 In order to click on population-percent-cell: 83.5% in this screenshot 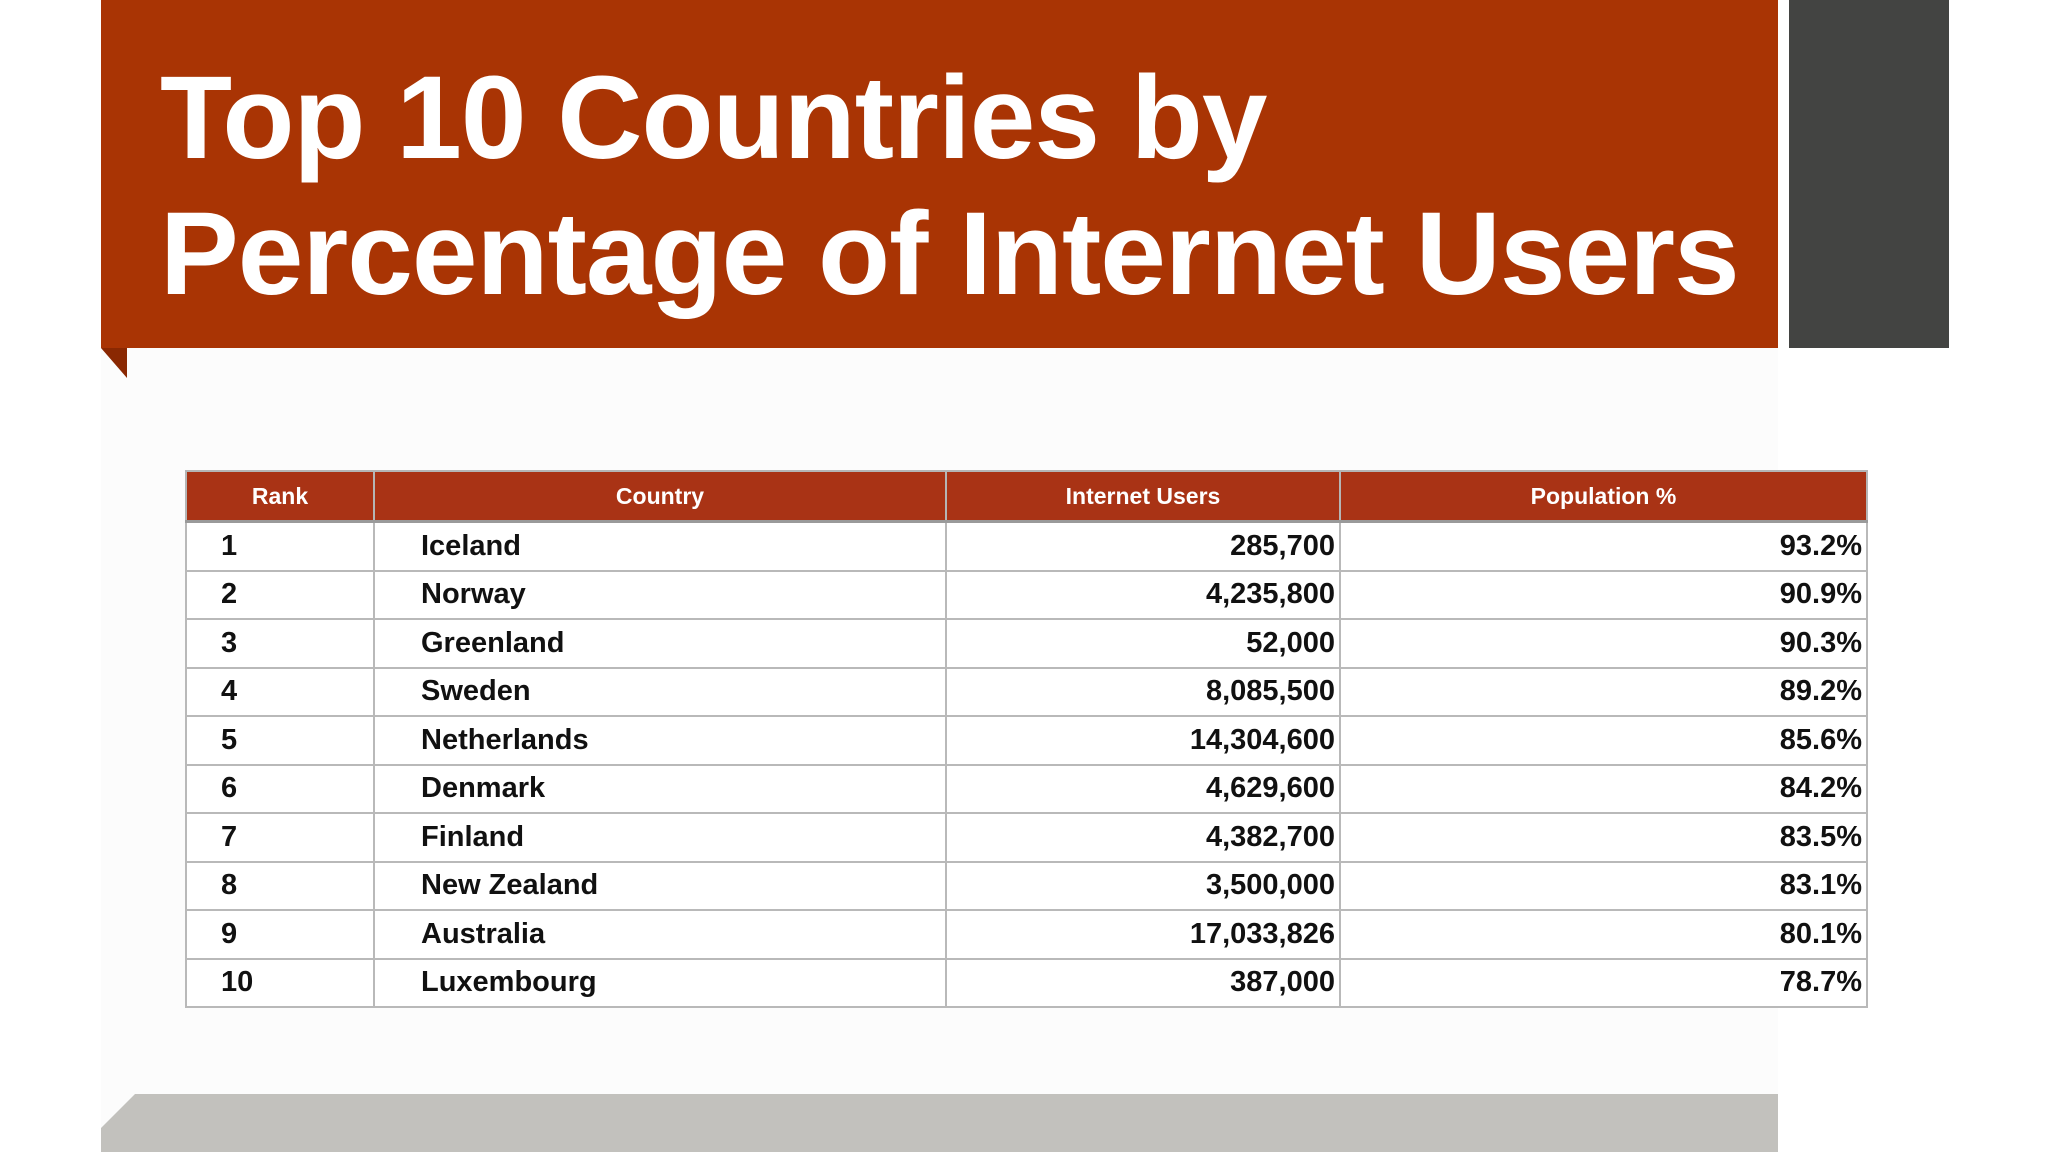, I will do `click(1603, 837)`.